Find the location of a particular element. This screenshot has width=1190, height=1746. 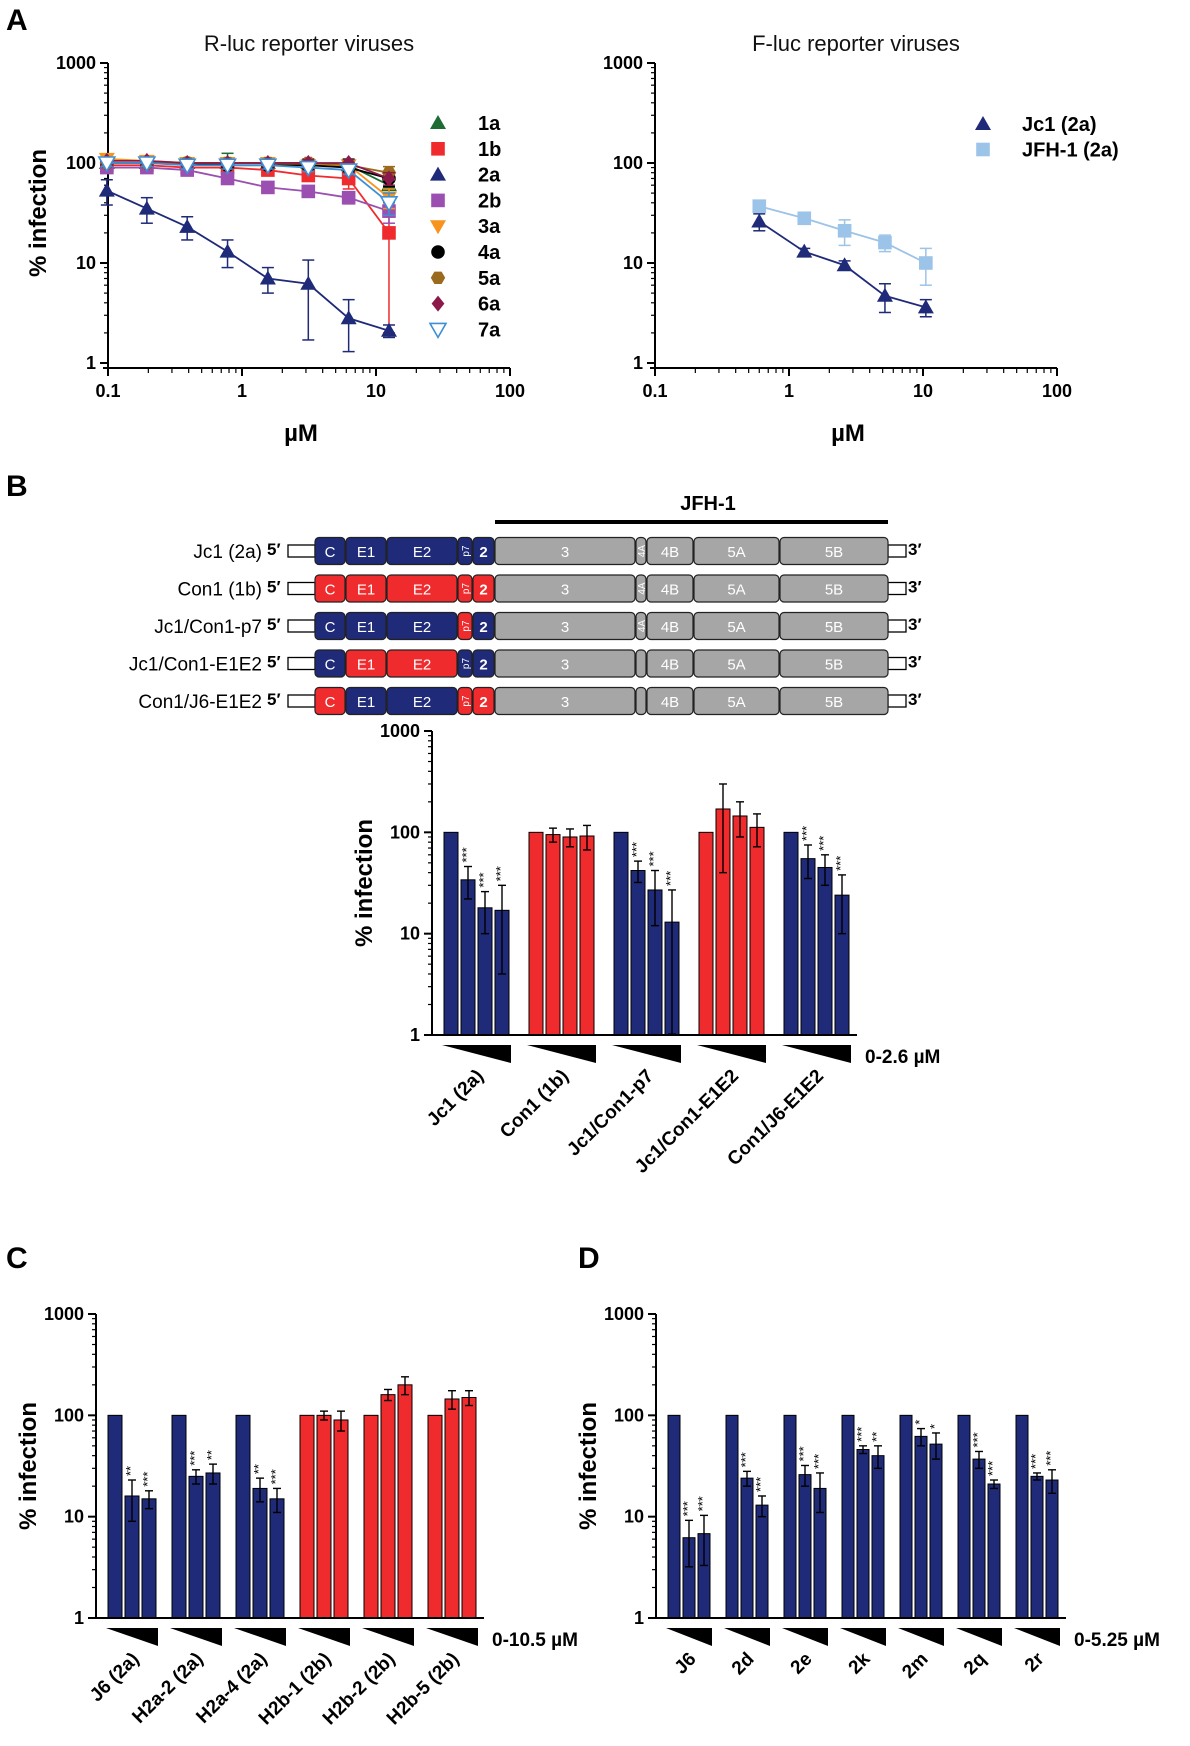

group-label: 2r is located at coordinates (1035, 1662).